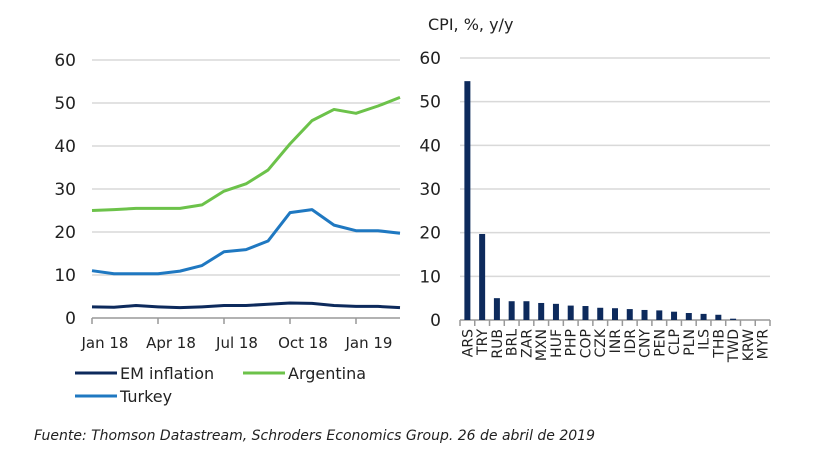 This screenshot has height=466, width=840. Describe the element at coordinates (646, 343) in the screenshot. I see `x-tick-label: CNY` at that location.